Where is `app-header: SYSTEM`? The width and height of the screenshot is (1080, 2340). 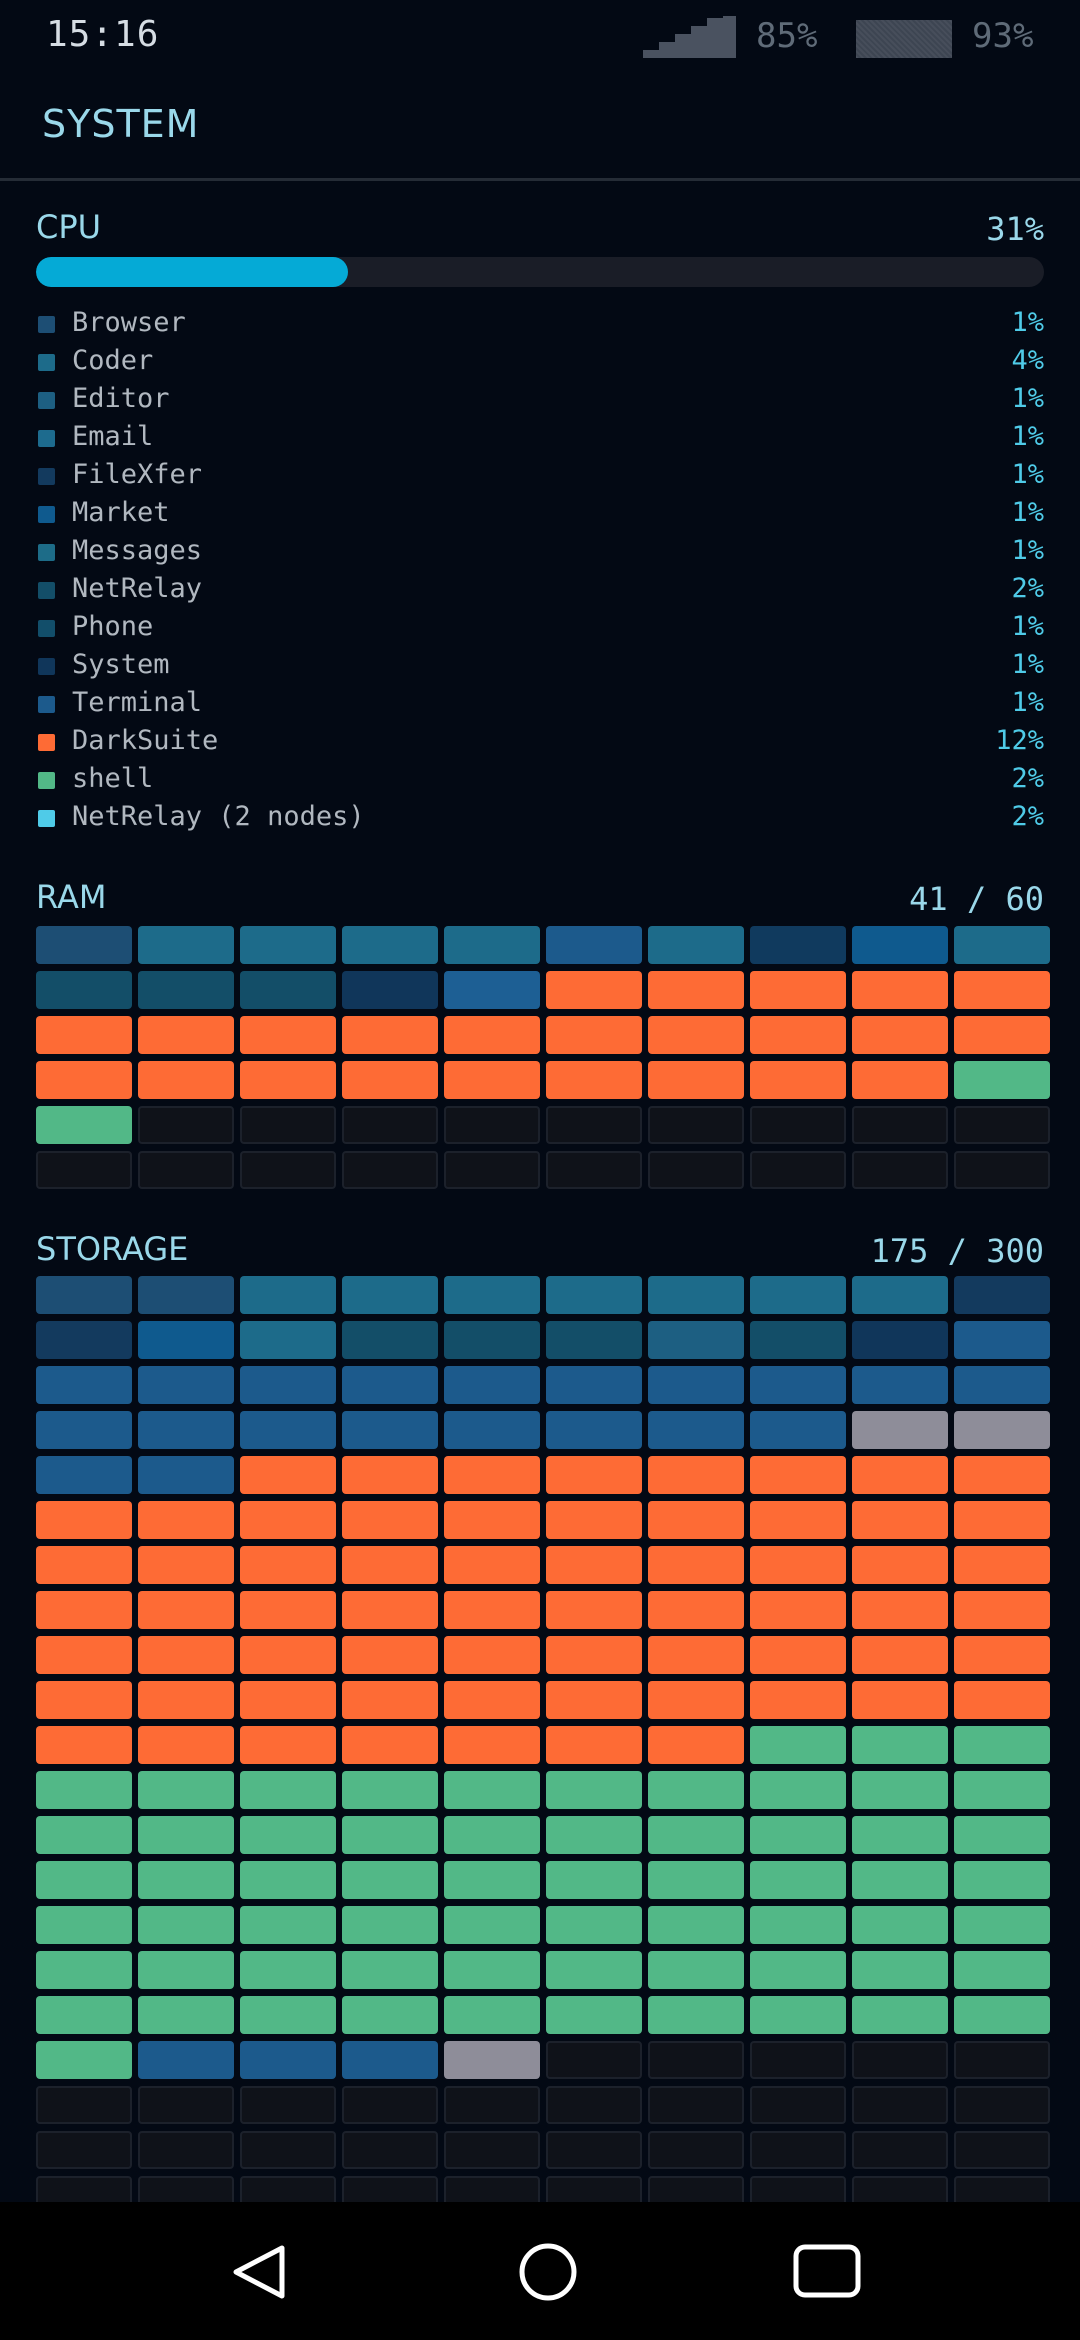
app-header: SYSTEM is located at coordinates (540, 128).